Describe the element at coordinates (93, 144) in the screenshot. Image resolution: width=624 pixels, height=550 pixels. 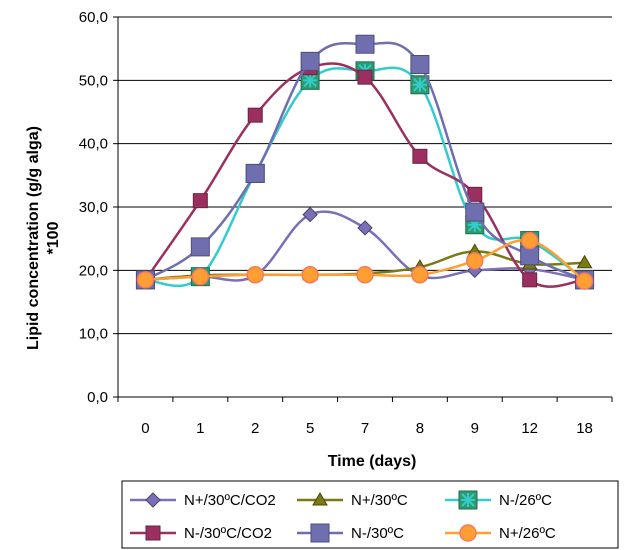
I see `y-tick-label: 40,0` at that location.